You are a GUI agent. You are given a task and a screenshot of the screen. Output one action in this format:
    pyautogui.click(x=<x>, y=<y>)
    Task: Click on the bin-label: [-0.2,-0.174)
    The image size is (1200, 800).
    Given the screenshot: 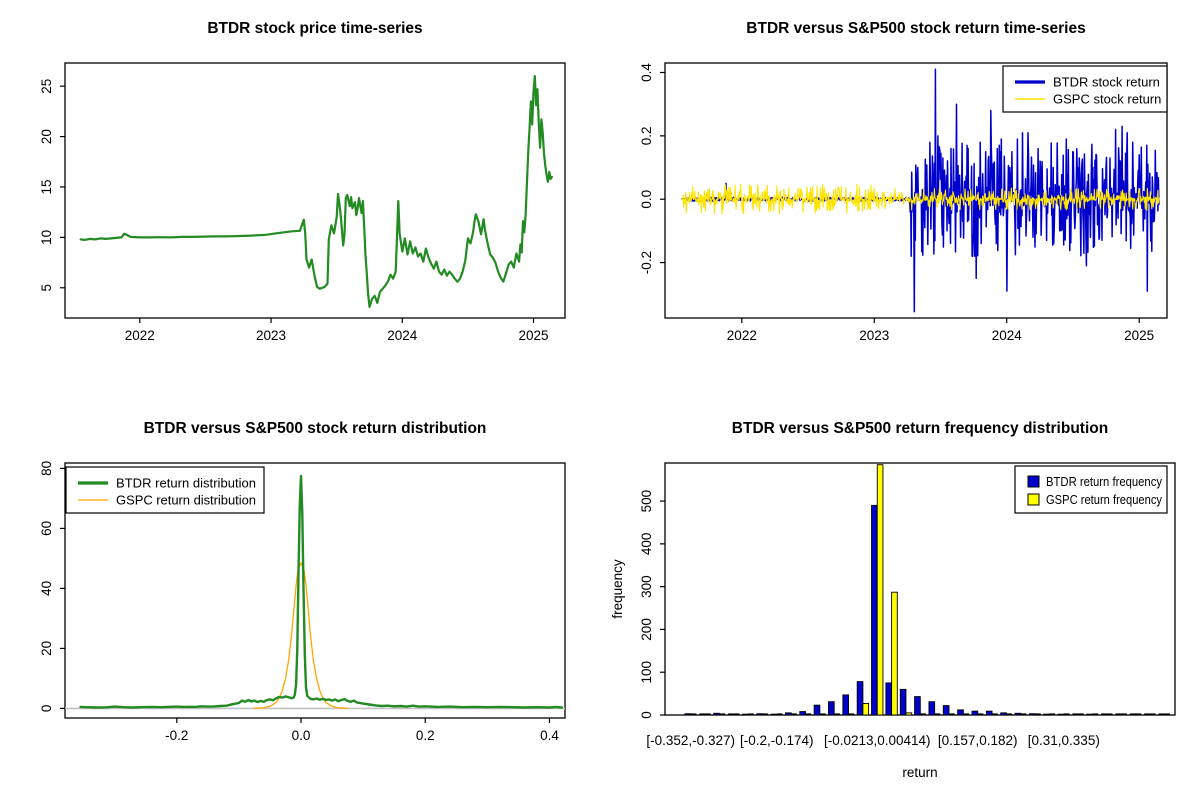 What is the action you would take?
    pyautogui.click(x=777, y=740)
    